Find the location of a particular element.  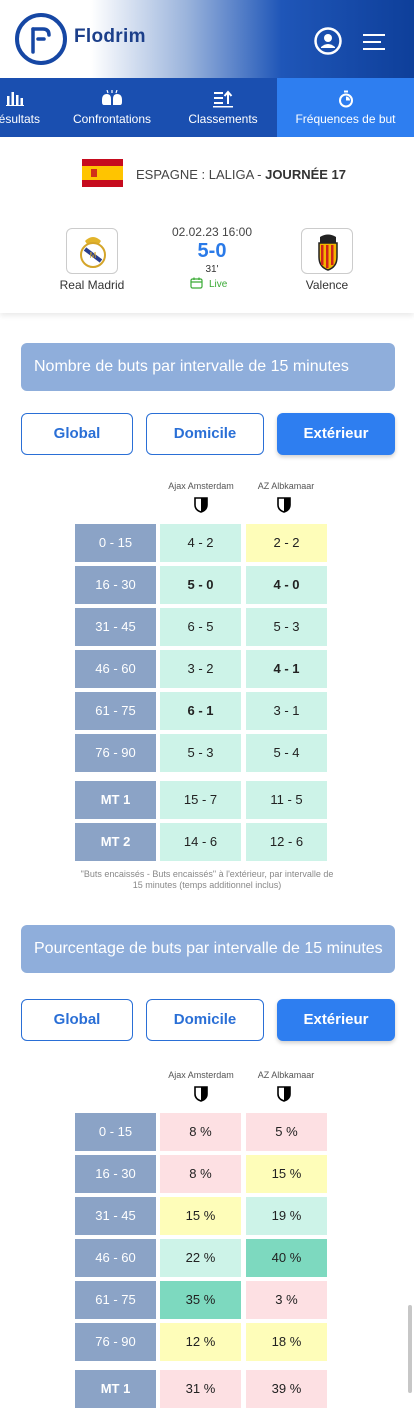

sort-icon is located at coordinates (223, 99).